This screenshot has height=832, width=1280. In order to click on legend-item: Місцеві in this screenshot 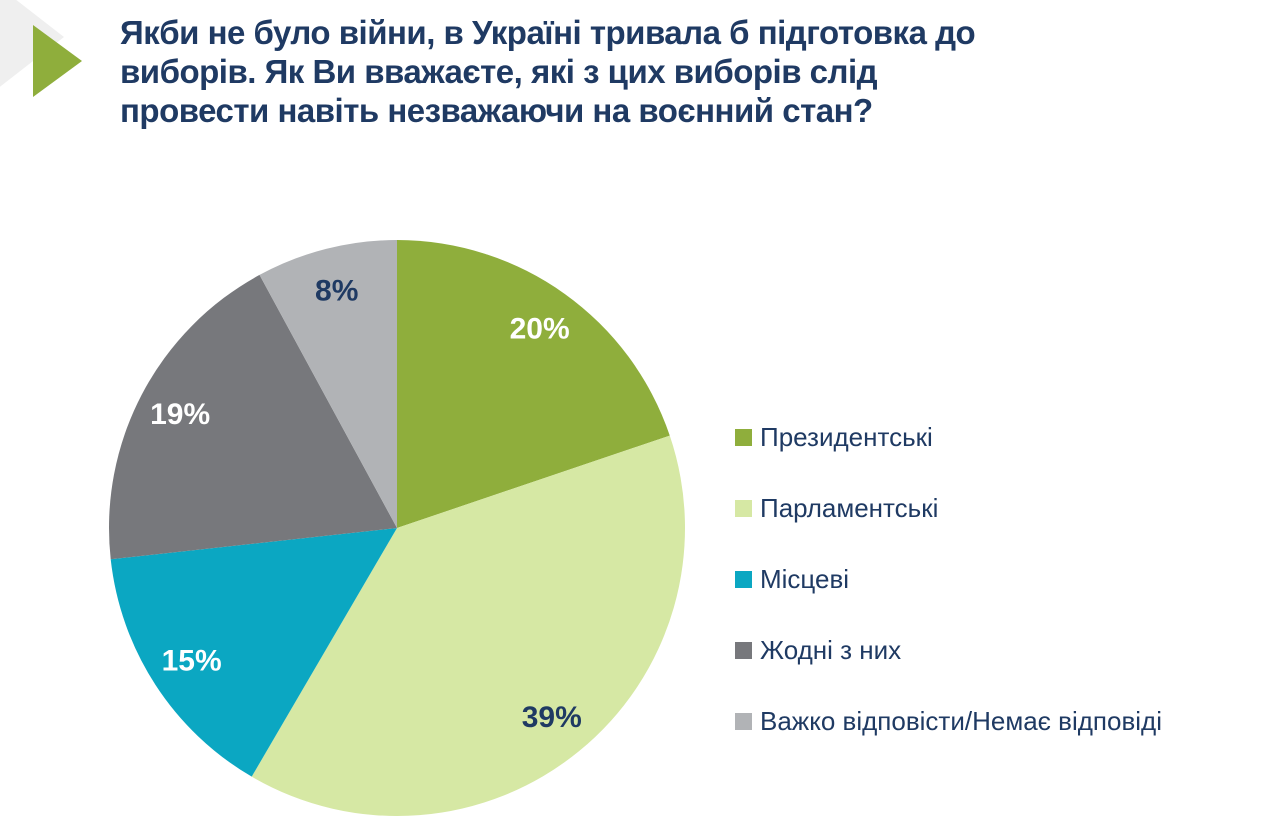, I will do `click(948, 579)`.